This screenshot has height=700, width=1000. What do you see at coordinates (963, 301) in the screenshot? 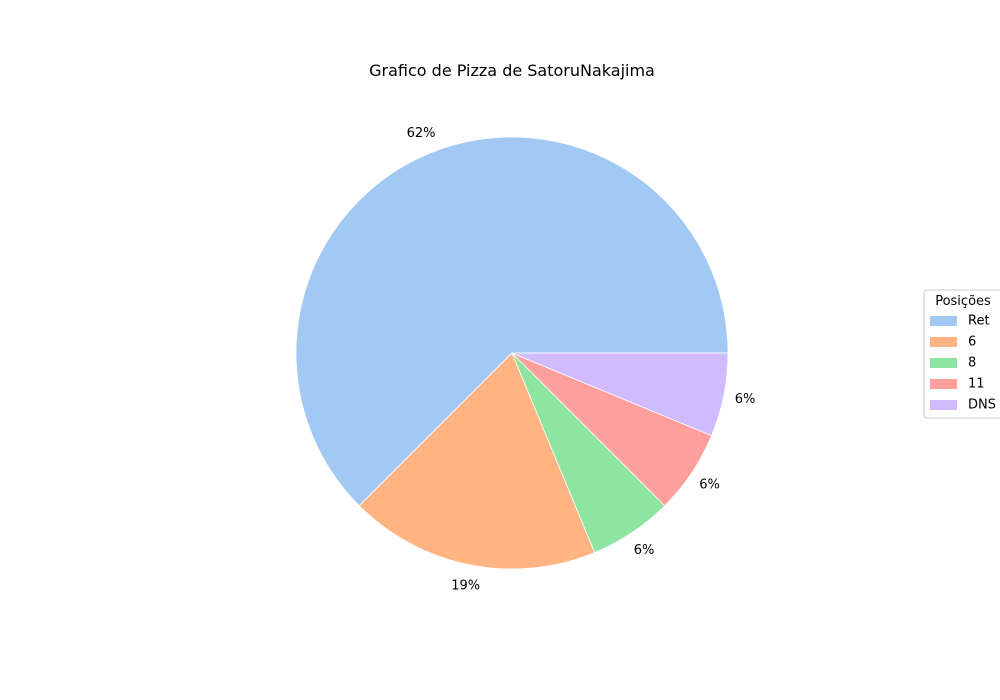
I see `legend-title: Posições` at bounding box center [963, 301].